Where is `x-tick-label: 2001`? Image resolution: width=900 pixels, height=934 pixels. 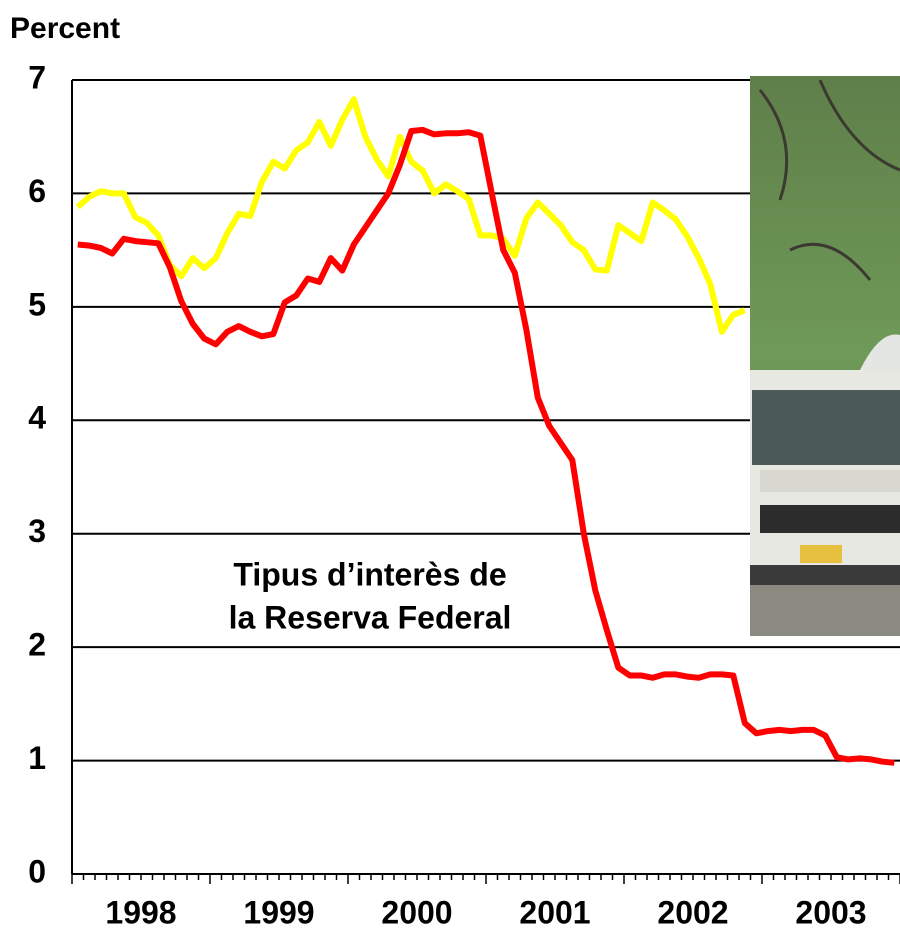
x-tick-label: 2001 is located at coordinates (554, 912).